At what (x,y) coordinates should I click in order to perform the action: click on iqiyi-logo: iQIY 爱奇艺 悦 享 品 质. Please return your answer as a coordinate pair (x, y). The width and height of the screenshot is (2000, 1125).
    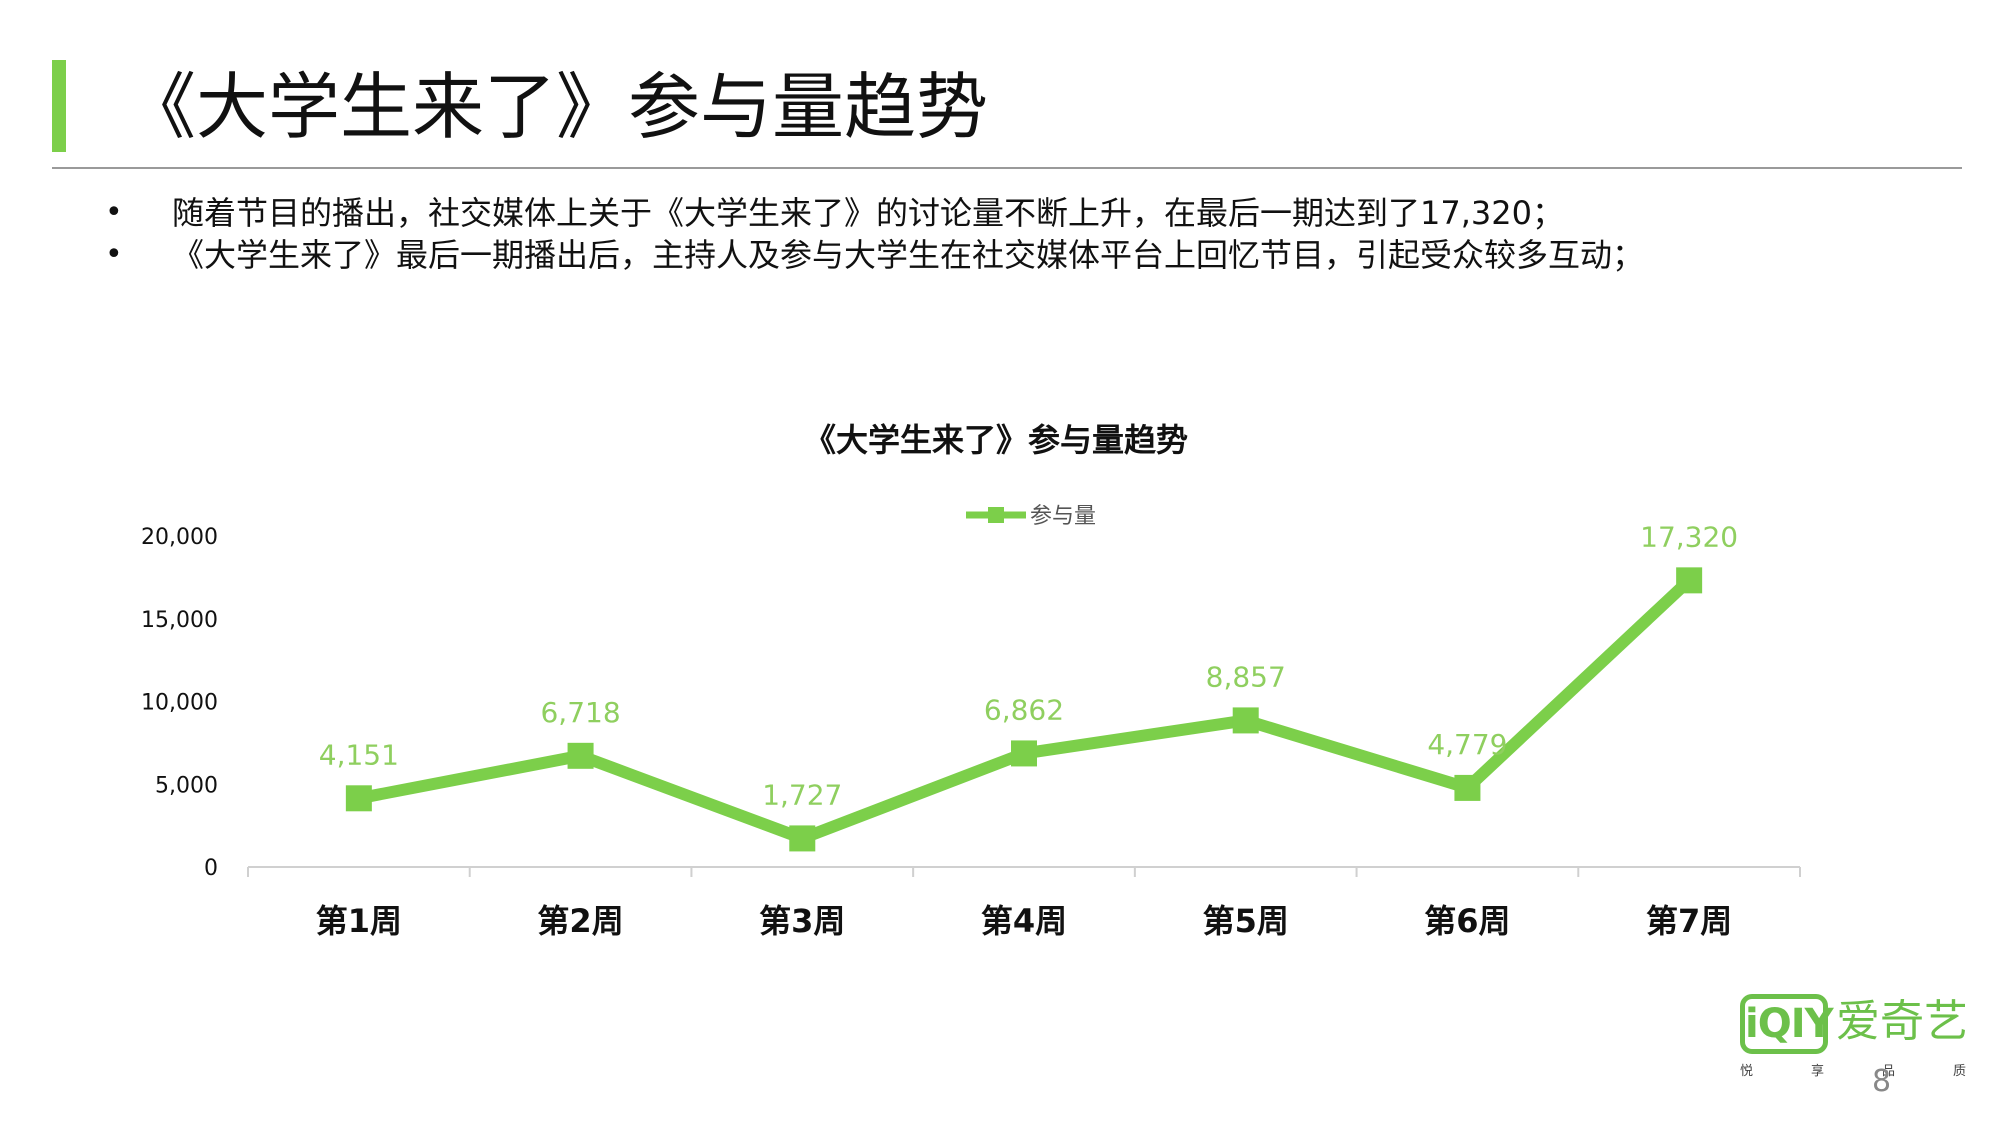
    Looking at the image, I should click on (1854, 1039).